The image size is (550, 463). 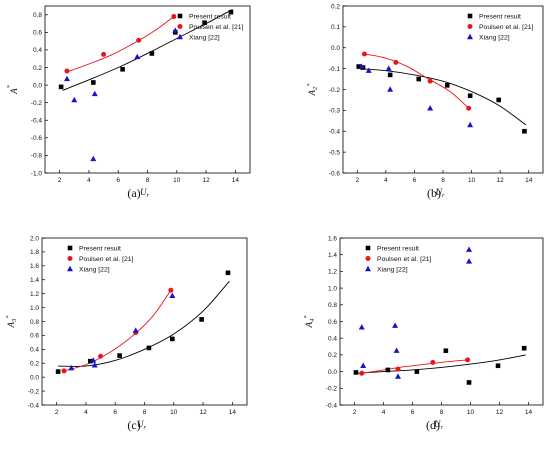 I want to click on plot-frame, so click(x=443, y=89).